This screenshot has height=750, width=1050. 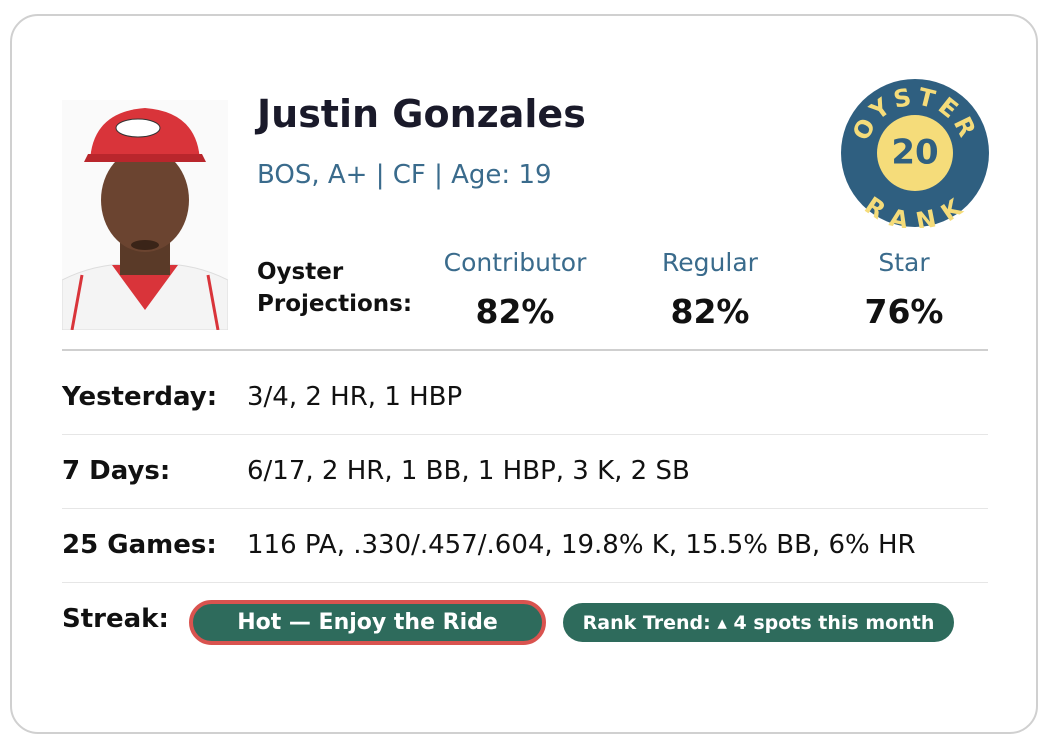 I want to click on projection-label: Star, so click(x=904, y=262).